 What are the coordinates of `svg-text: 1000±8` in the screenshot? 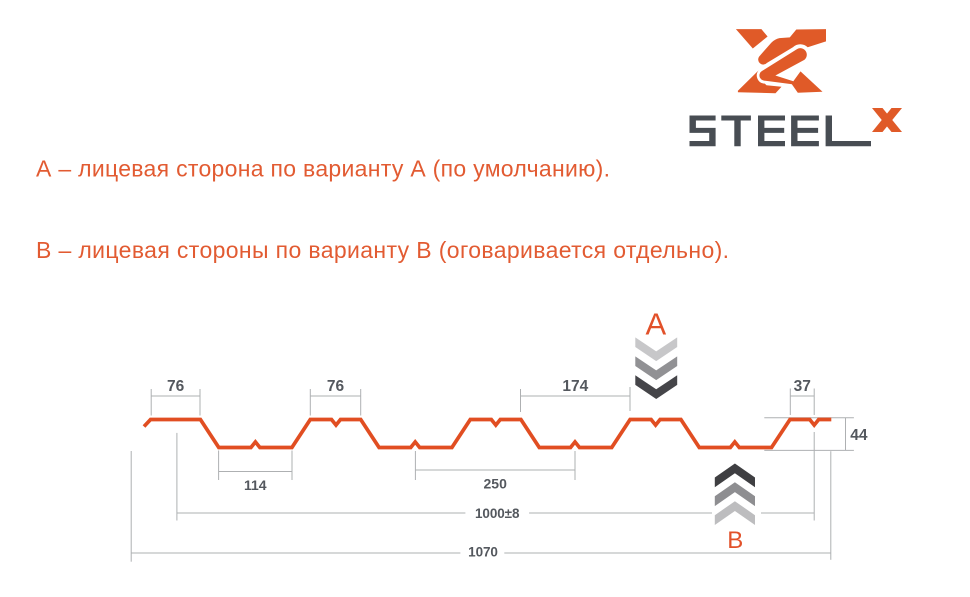 It's located at (497, 513).